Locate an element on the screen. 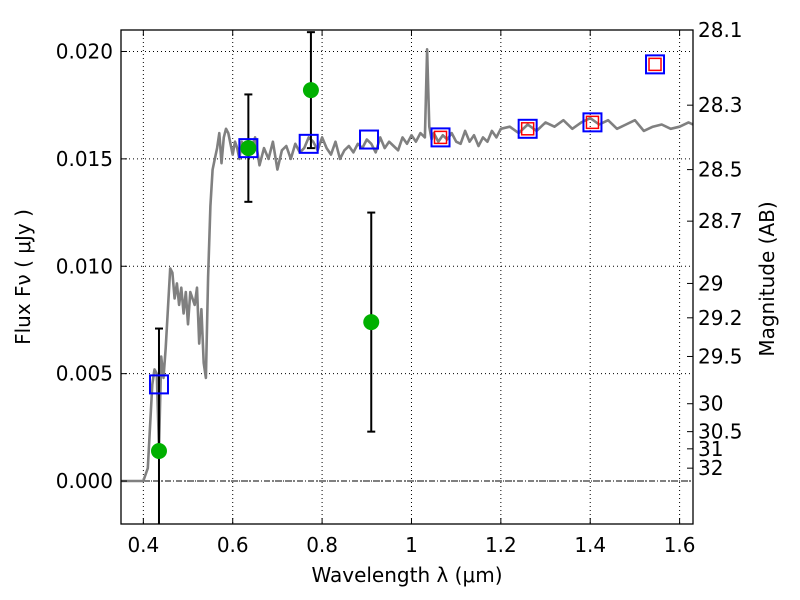  y-axis-label-right: Magnitude (AB) is located at coordinates (767, 278).